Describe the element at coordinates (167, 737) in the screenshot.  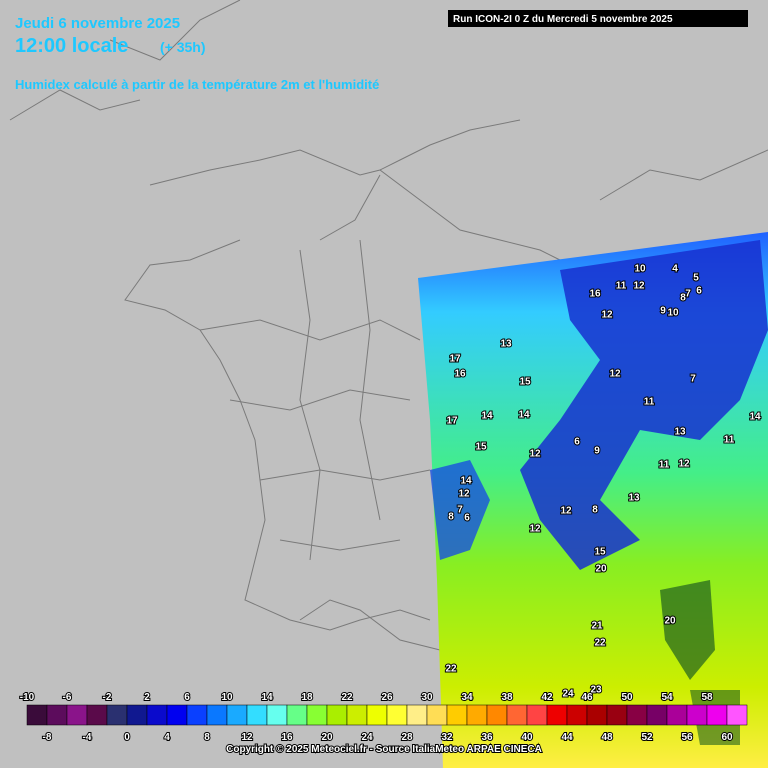
I see `legend-label: 4` at that location.